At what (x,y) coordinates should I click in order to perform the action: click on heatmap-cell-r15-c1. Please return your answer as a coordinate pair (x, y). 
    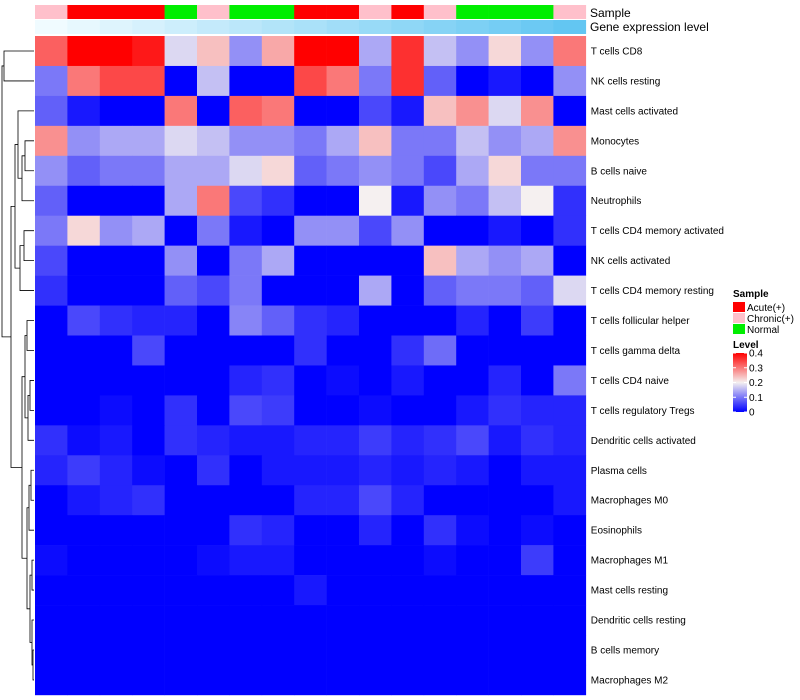
    Looking at the image, I should click on (51, 470).